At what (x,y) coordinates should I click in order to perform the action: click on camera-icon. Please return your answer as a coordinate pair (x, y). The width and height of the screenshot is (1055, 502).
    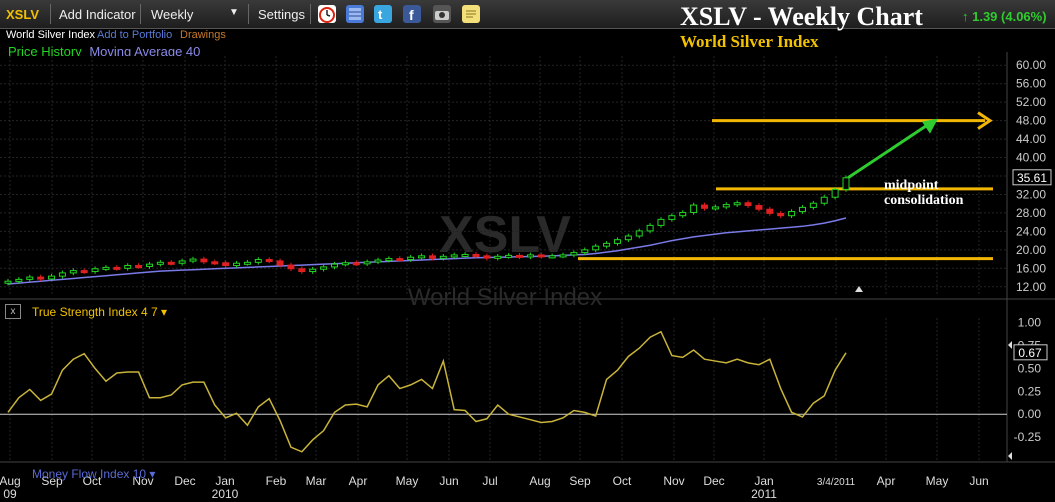
    Looking at the image, I should click on (442, 14).